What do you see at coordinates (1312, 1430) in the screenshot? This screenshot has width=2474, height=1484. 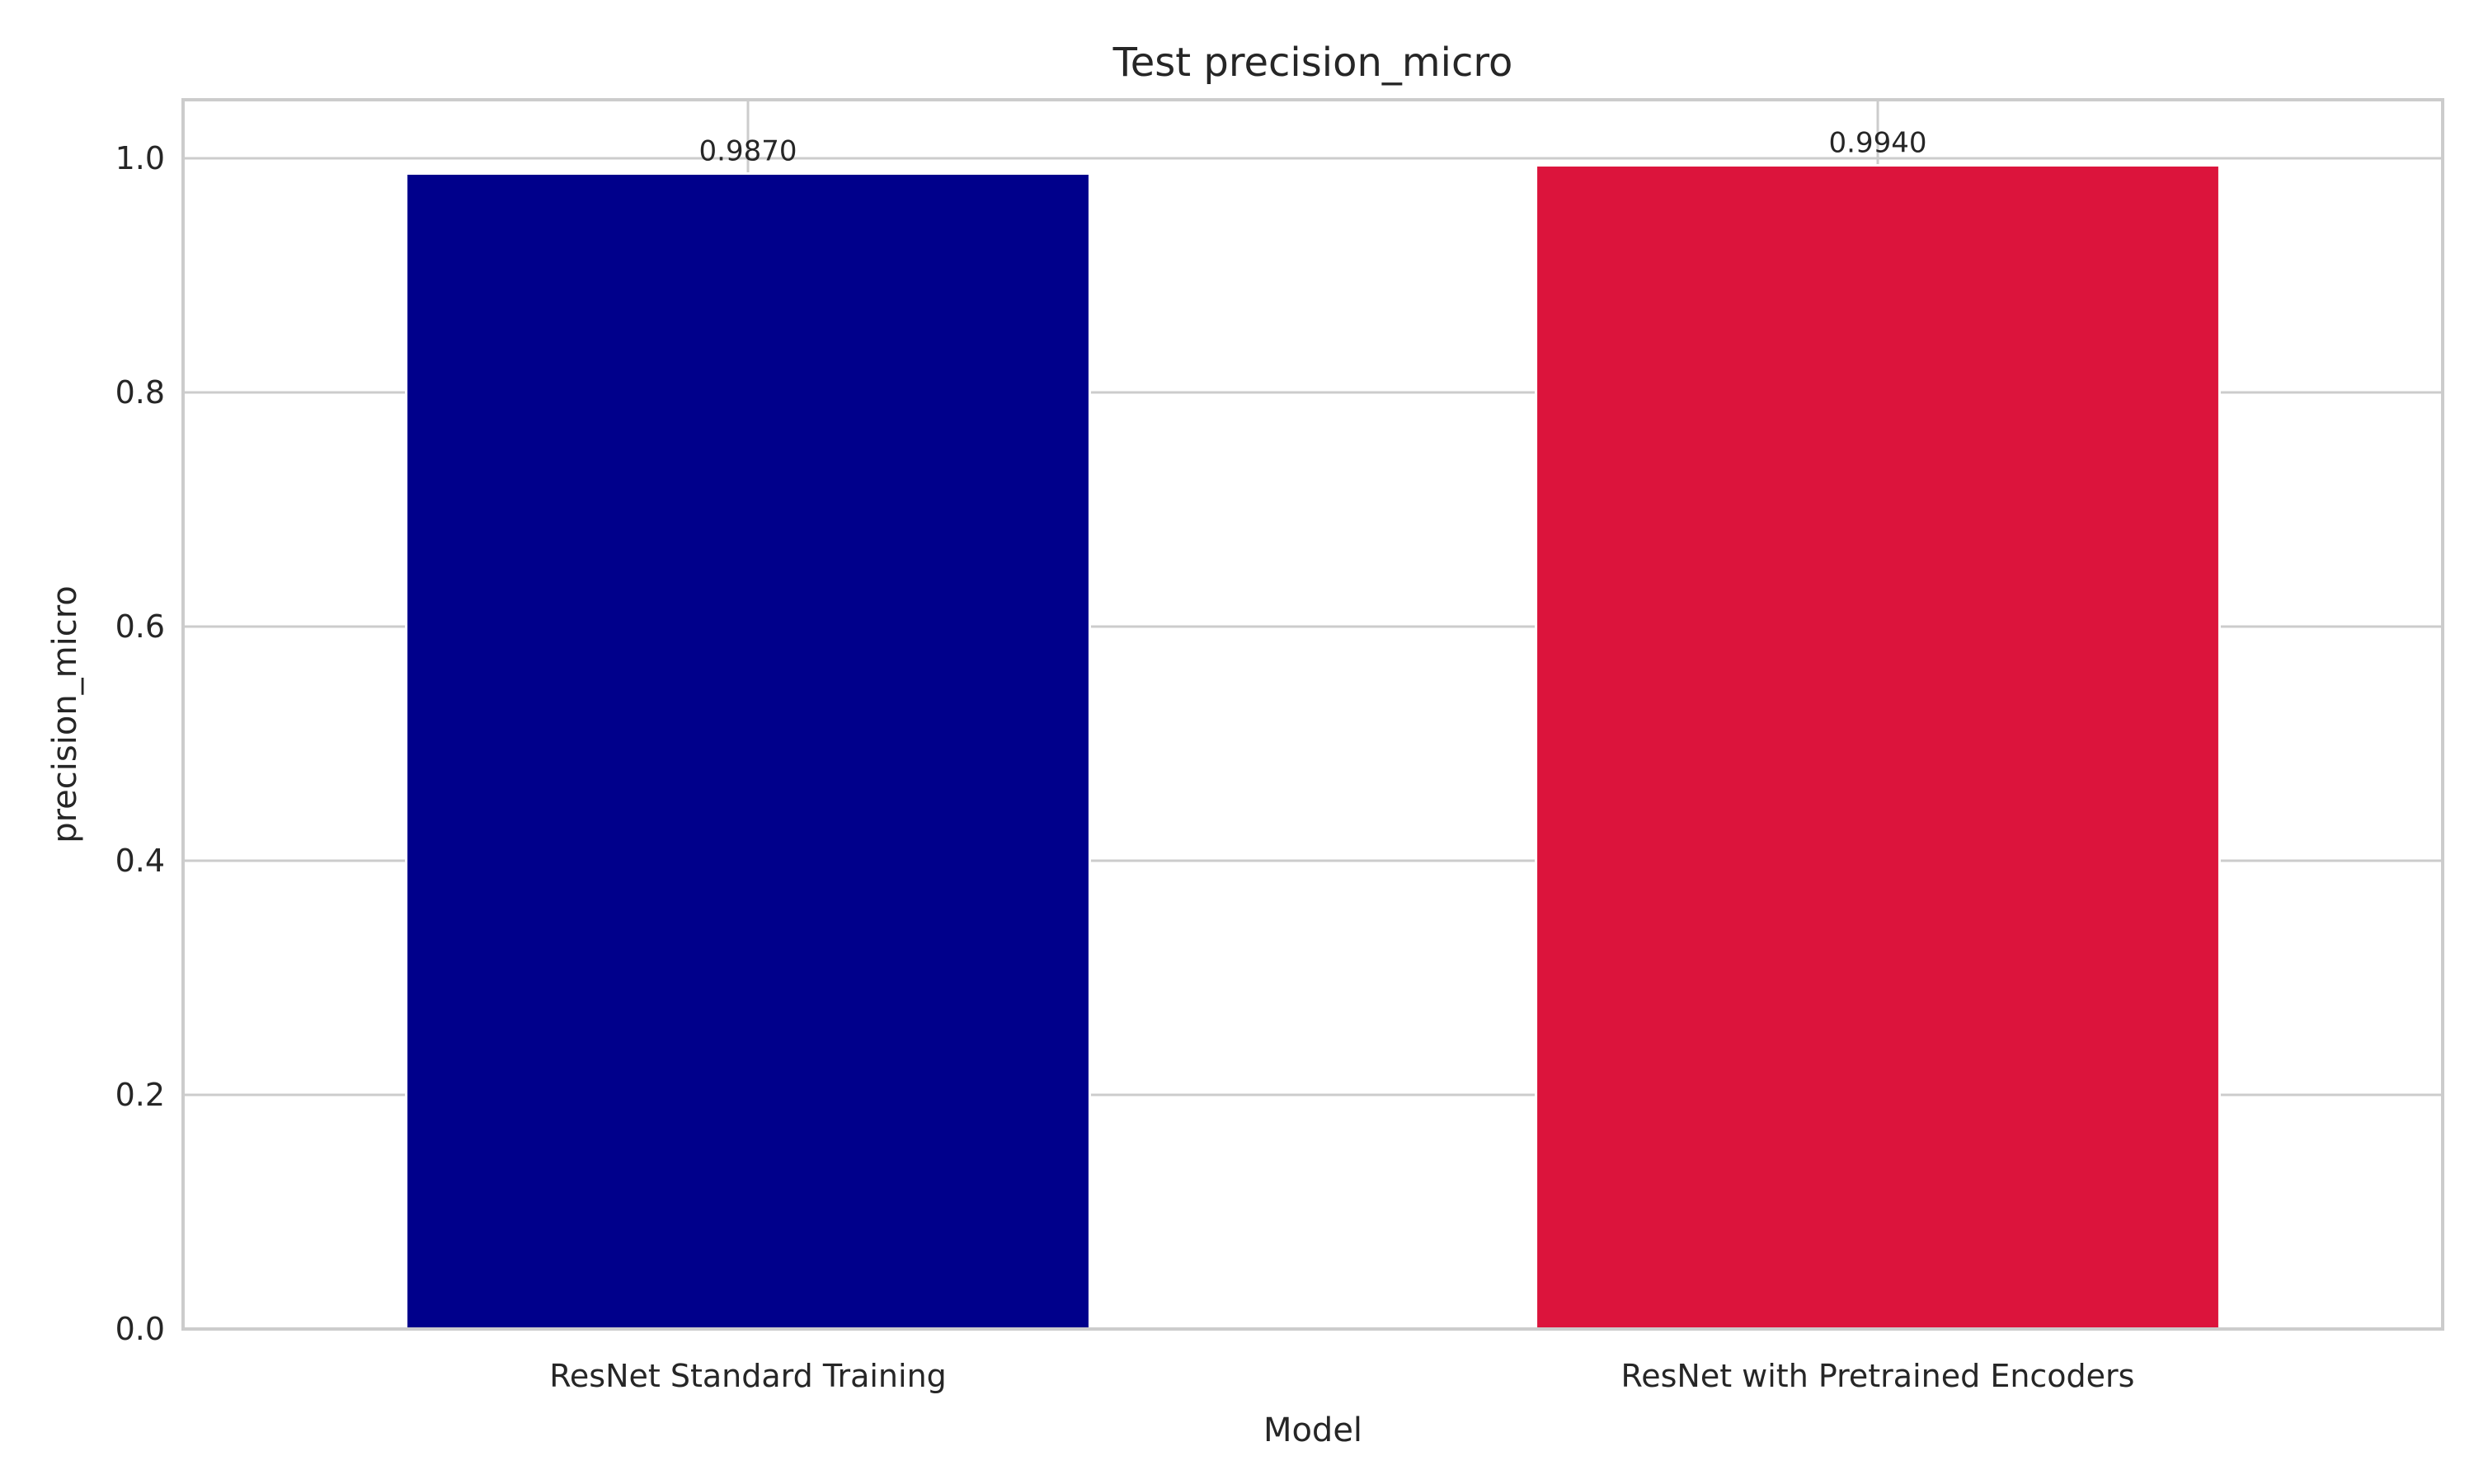 I see `x-axis-label: Model` at bounding box center [1312, 1430].